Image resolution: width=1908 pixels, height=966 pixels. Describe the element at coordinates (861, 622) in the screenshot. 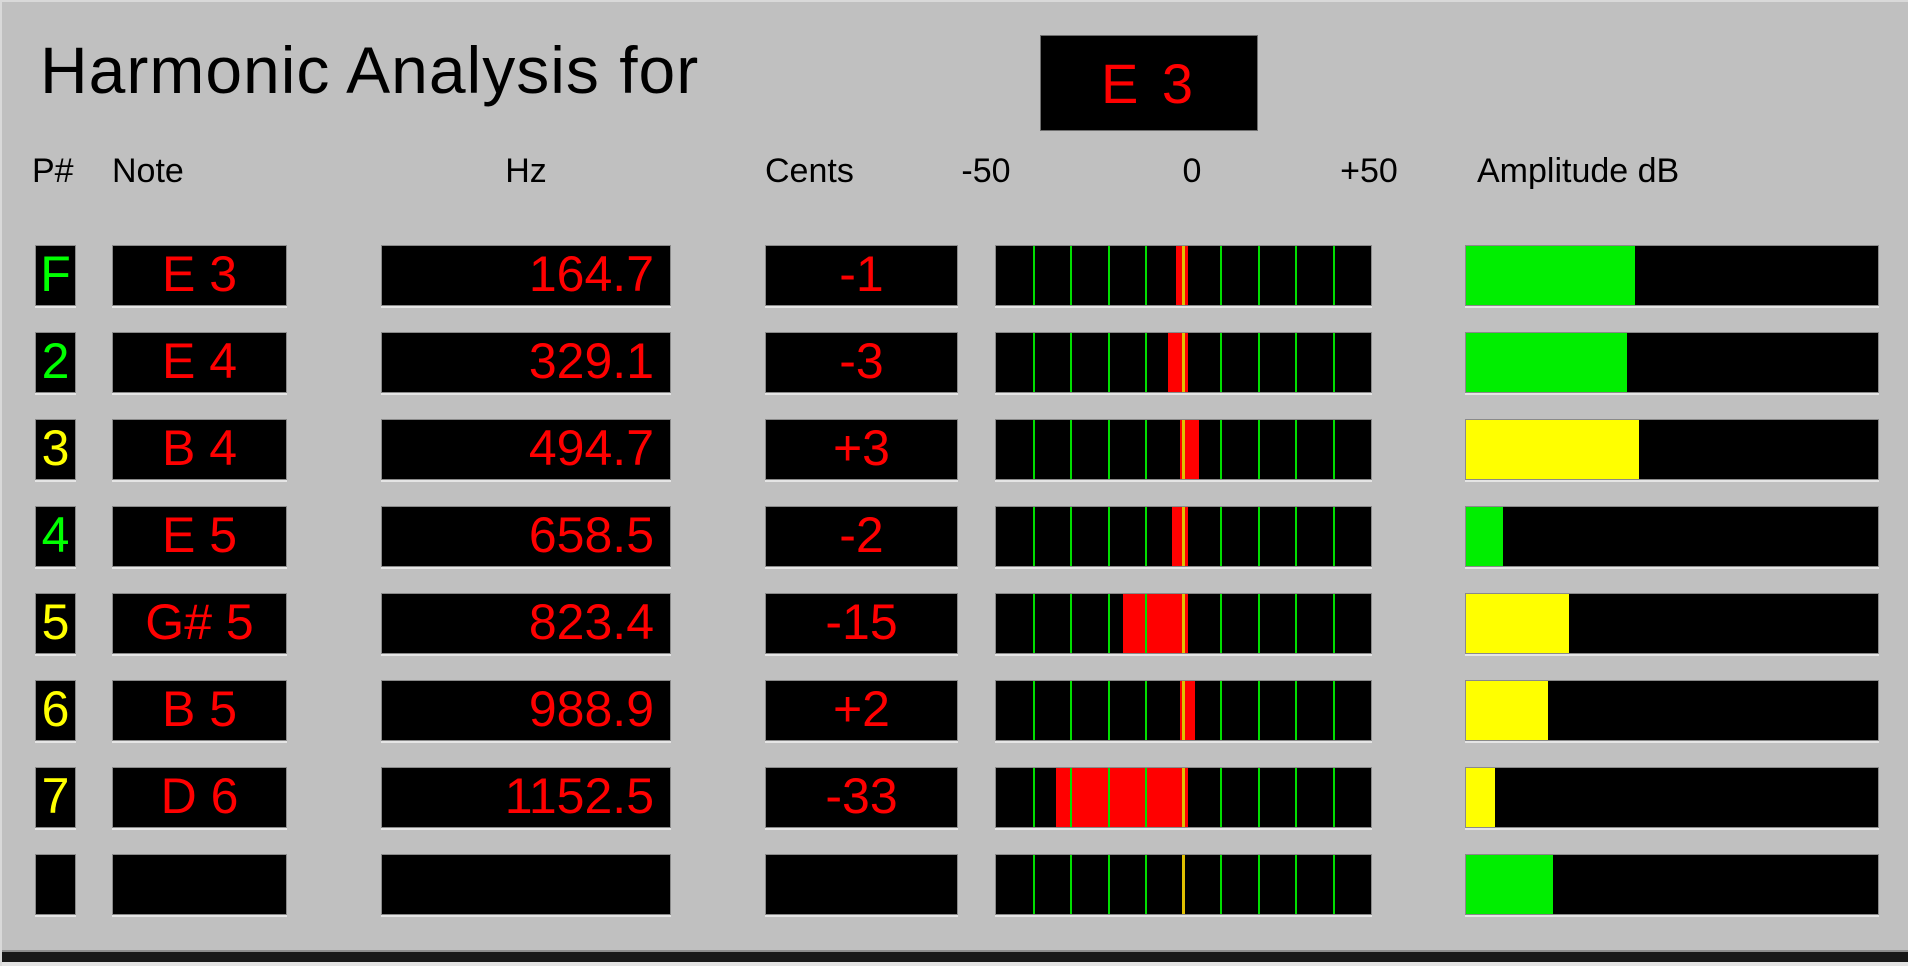

I see `cents-value: -15` at that location.